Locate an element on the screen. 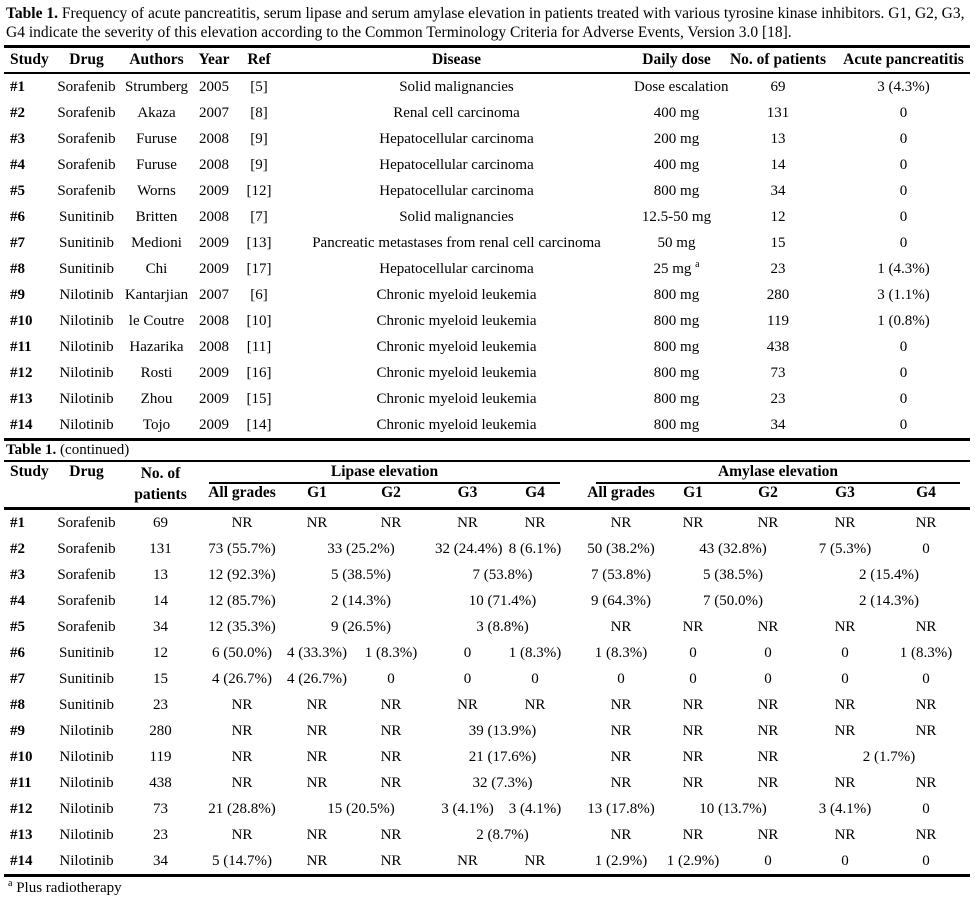 The image size is (975, 897). lipase-value-cell: 12 (35.3%) is located at coordinates (242, 626).